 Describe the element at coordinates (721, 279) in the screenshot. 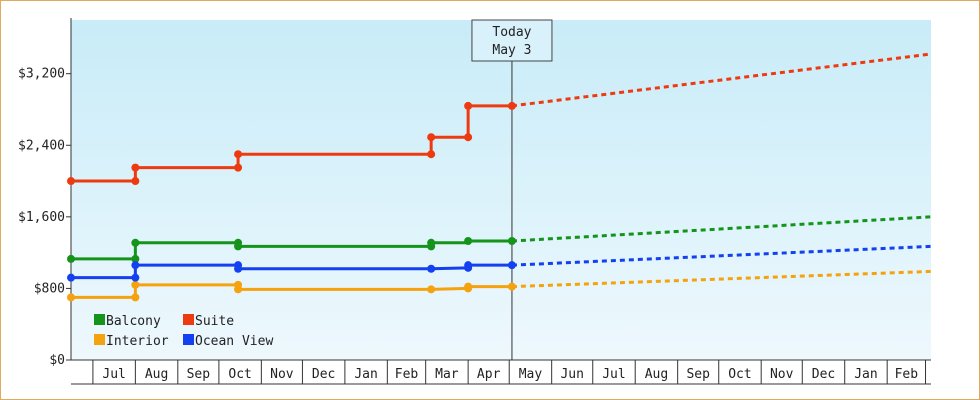

I see `series-forecast-interior` at that location.